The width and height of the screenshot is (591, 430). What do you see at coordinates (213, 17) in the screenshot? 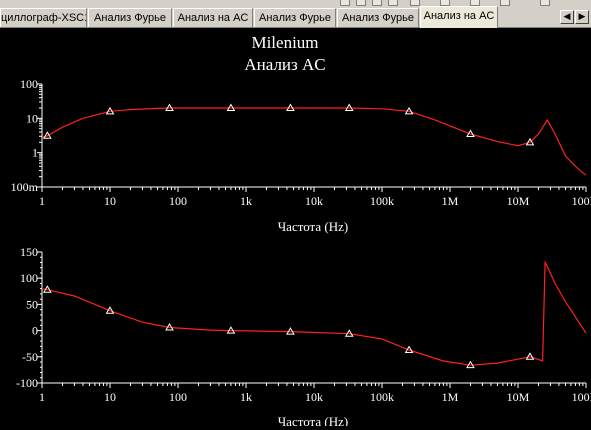
I see `tab-ac-analysis-1: Анализ на AC` at bounding box center [213, 17].